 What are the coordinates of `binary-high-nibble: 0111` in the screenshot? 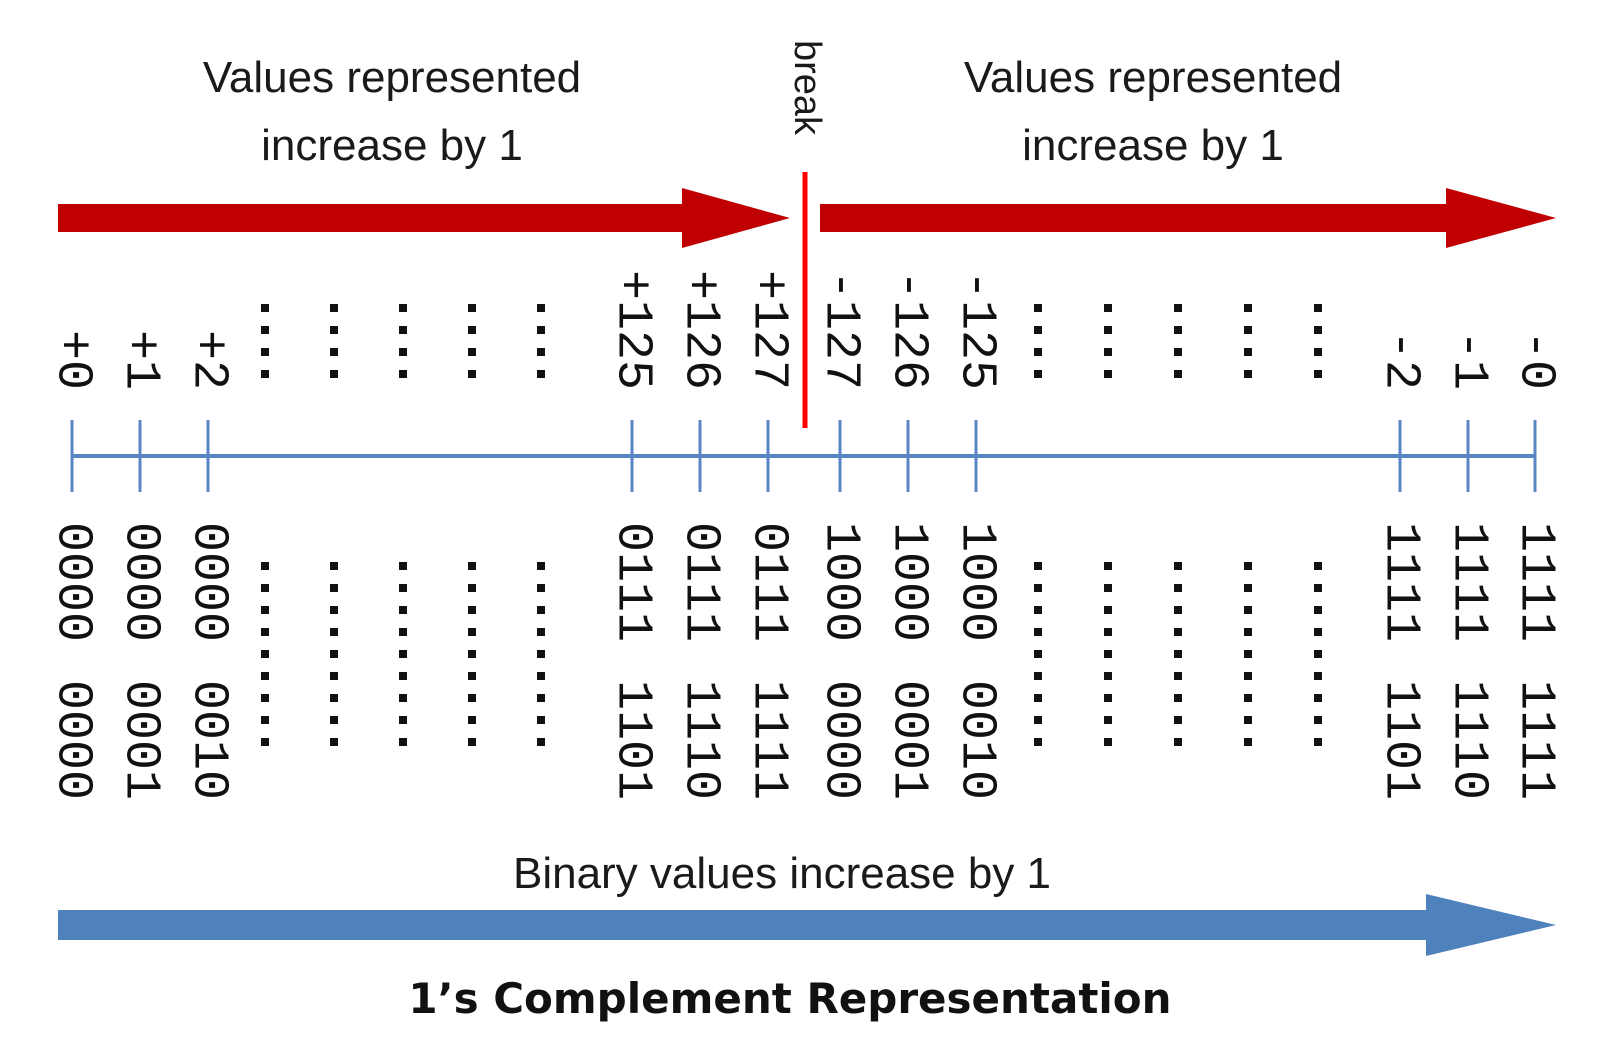 It's located at (632, 582).